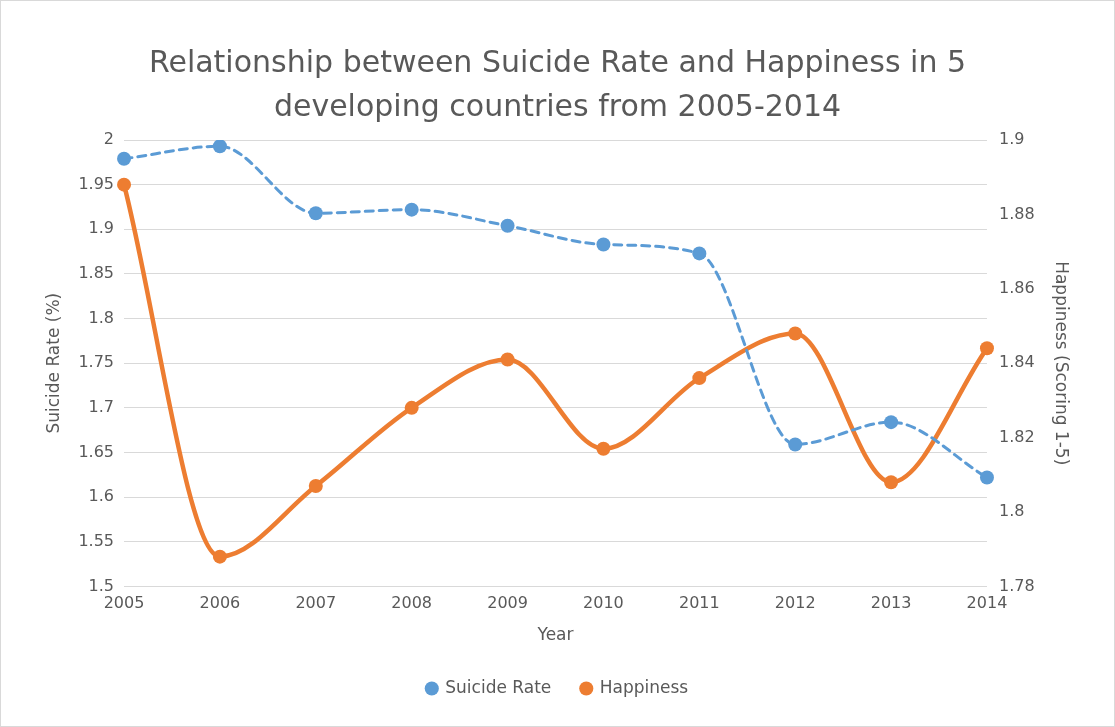 This screenshot has width=1115, height=727. I want to click on y-tick-label: 2, so click(109, 139).